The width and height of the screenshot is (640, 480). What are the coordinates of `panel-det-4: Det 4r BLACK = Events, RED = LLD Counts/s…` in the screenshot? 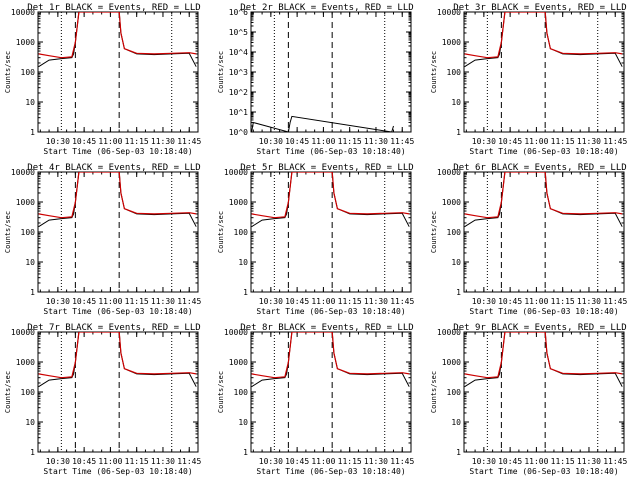 It's located at (102, 239).